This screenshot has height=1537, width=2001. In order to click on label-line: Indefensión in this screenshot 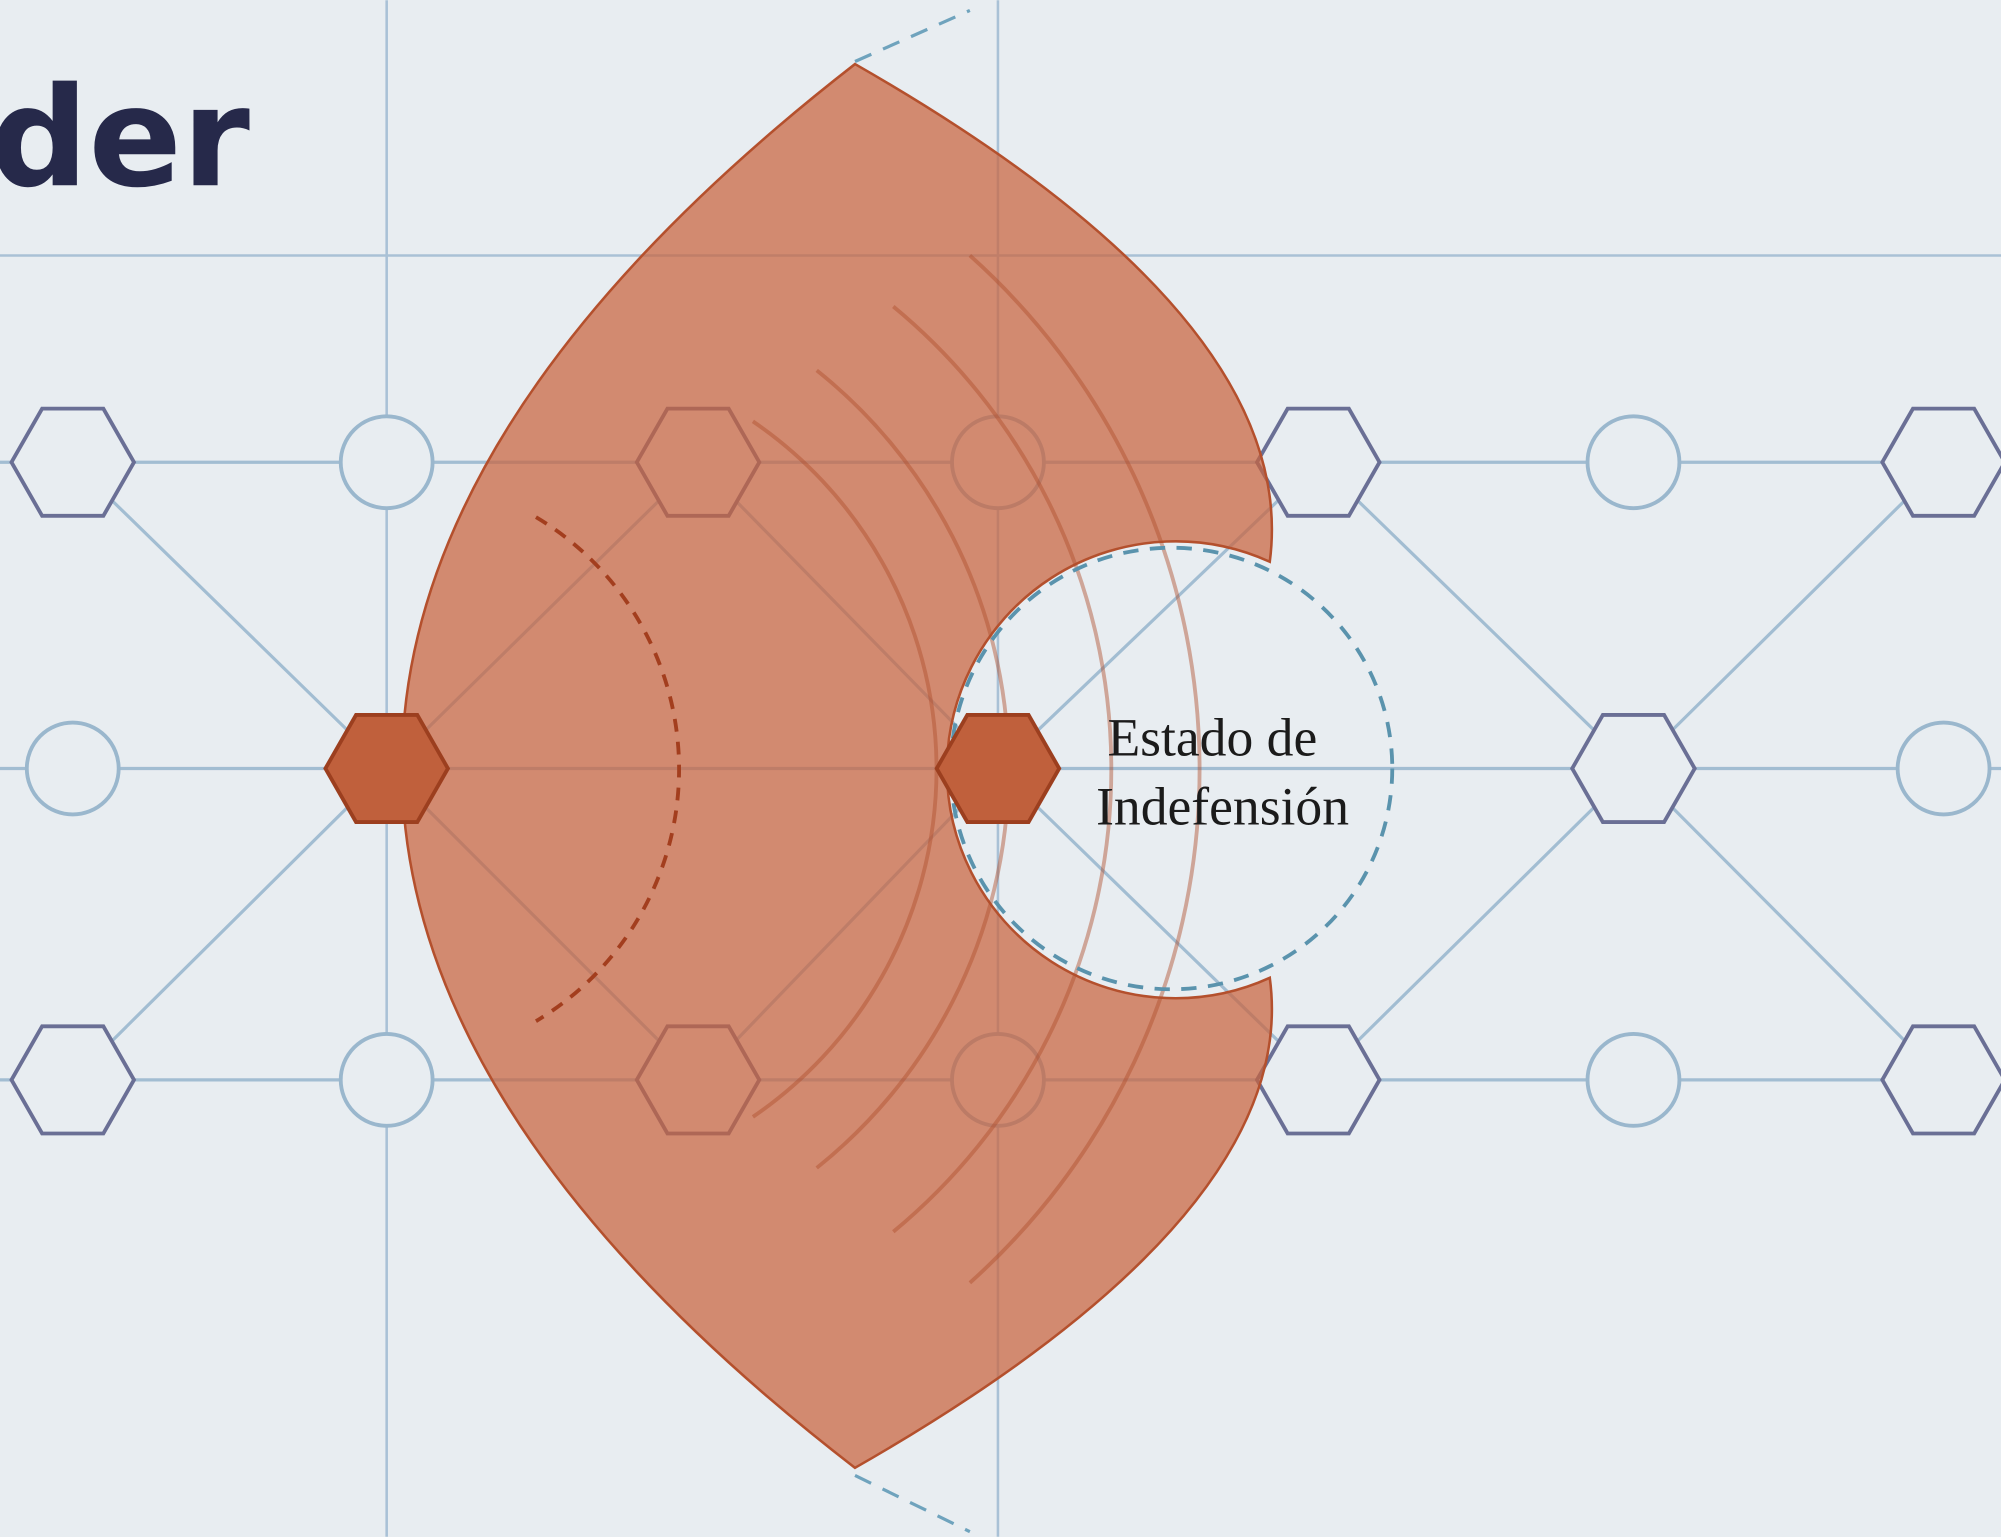, I will do `click(1222, 807)`.